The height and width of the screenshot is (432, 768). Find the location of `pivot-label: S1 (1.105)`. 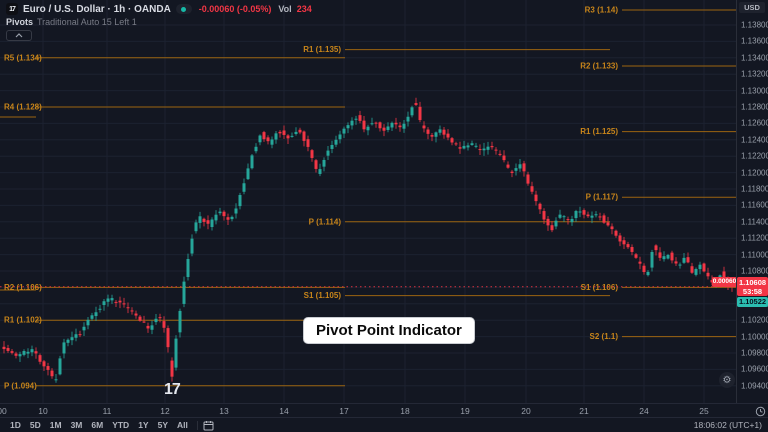

pivot-label: S1 (1.105) is located at coordinates (323, 295).